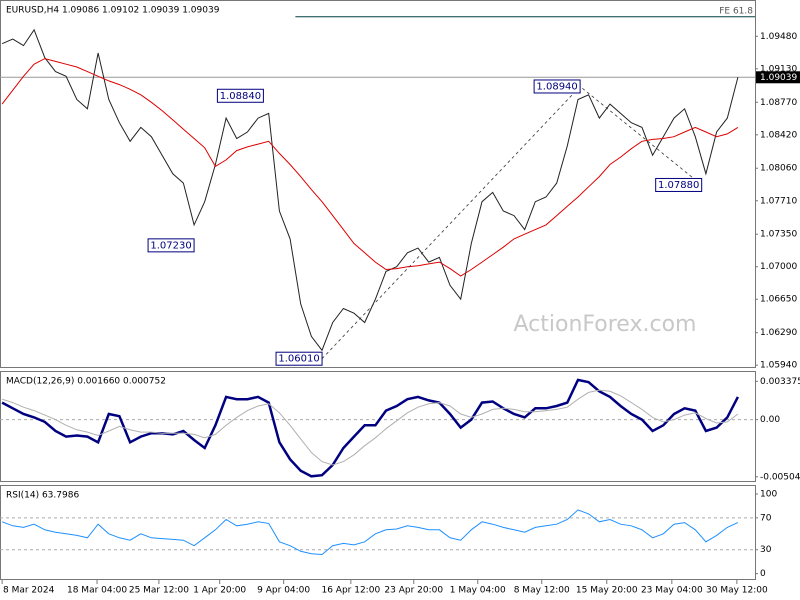 This screenshot has width=800, height=600. I want to click on x-tick-label: 25 Mar 12:00, so click(159, 591).